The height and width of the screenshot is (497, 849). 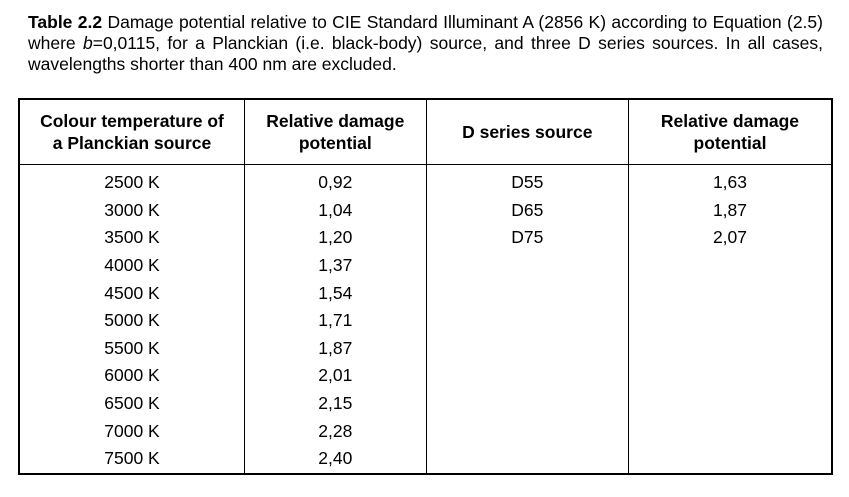 I want to click on cell-relative-damage-planckian: 2,40, so click(x=335, y=459).